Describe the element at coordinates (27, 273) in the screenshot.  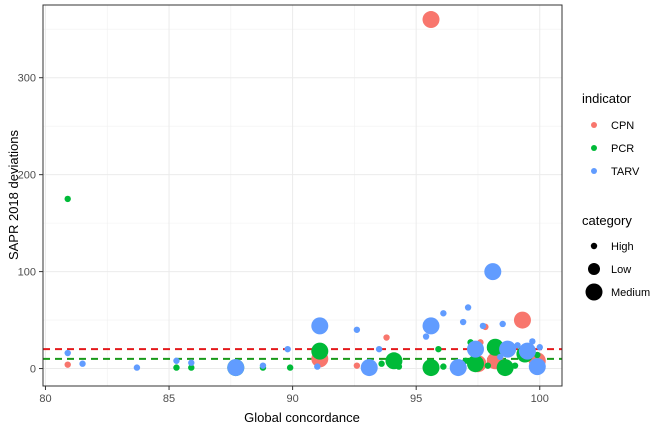
I see `y-tick-label: 100` at that location.